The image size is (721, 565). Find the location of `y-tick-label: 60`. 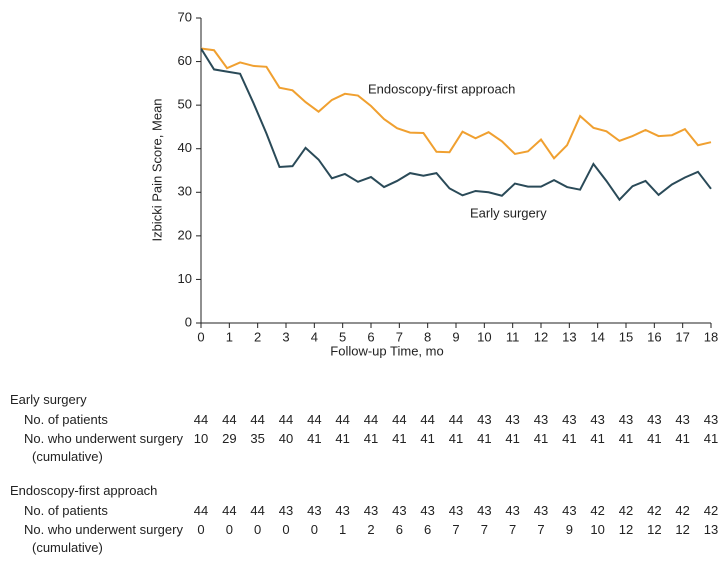

y-tick-label: 60 is located at coordinates (185, 60).